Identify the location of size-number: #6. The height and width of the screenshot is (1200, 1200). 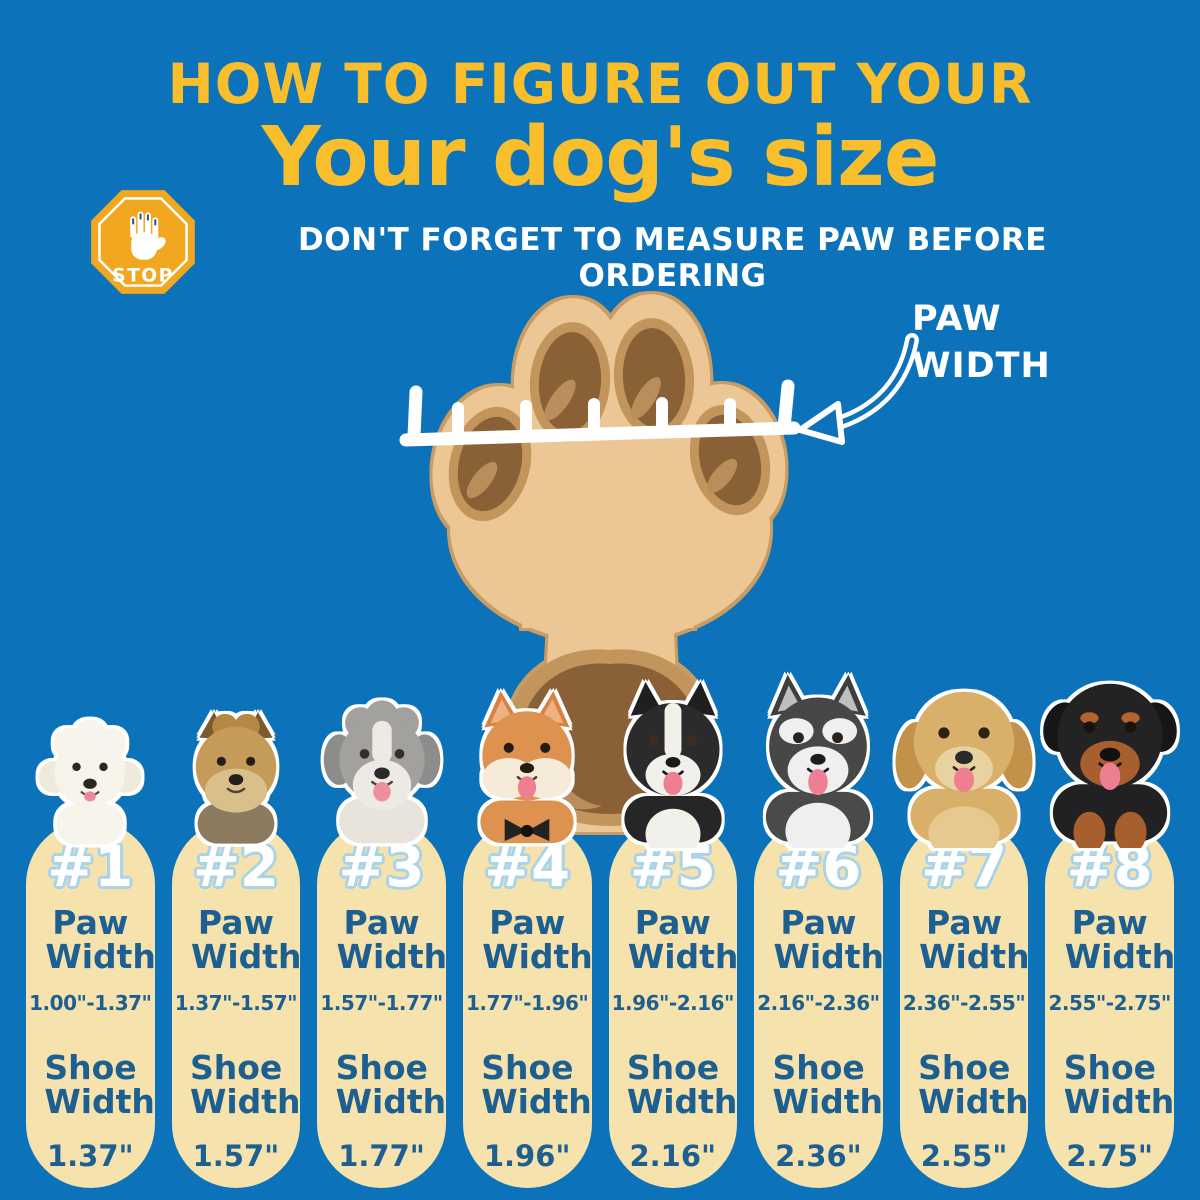
(818, 867).